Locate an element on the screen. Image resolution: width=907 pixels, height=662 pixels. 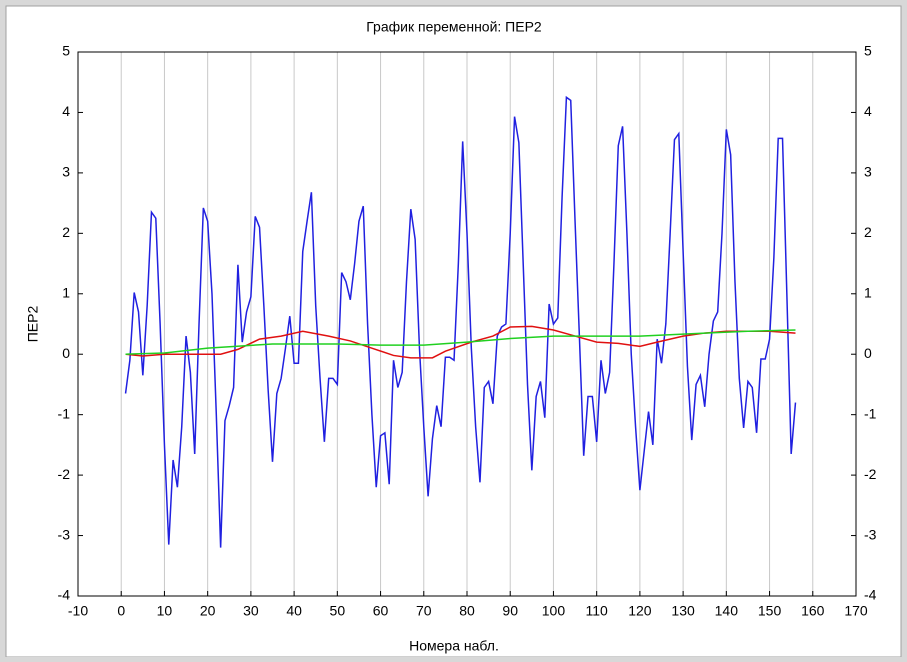
y-tick-label: 3 is located at coordinates (66, 172).